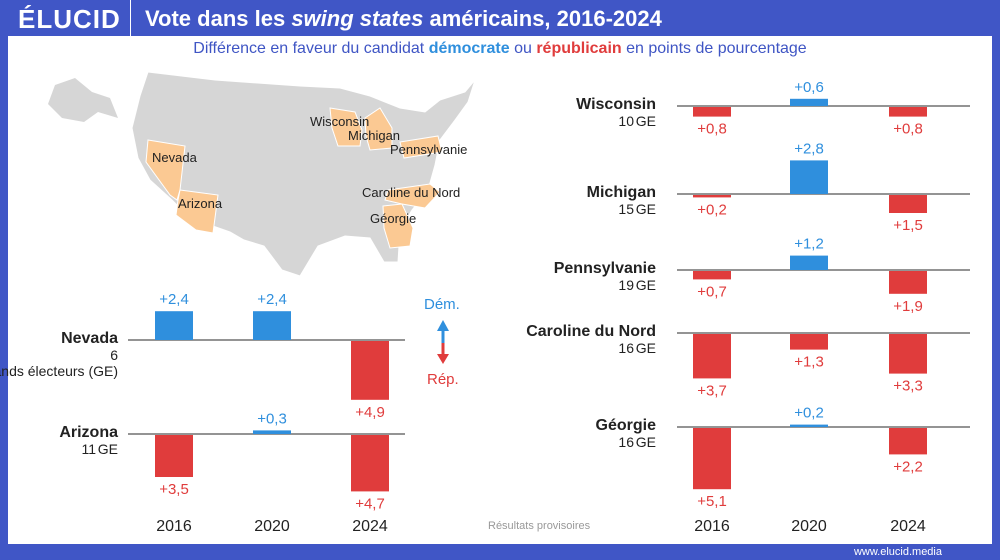  Describe the element at coordinates (69, 19) in the screenshot. I see `elucid-logo: ÉLUCID` at that location.